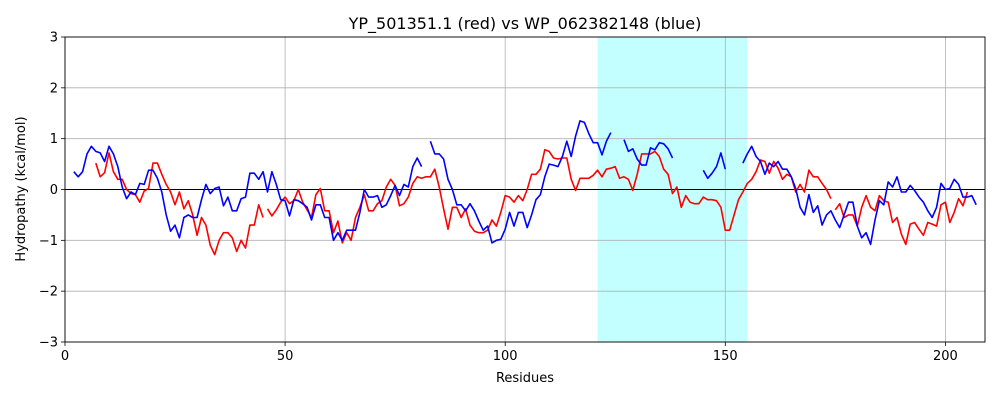  What do you see at coordinates (48, 292) in the screenshot?
I see `y-tick-label: −2` at bounding box center [48, 292].